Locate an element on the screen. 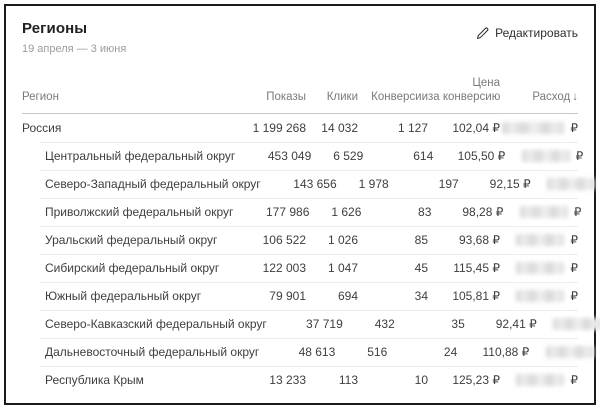  conversions-cell: 1 127 is located at coordinates (412, 128).